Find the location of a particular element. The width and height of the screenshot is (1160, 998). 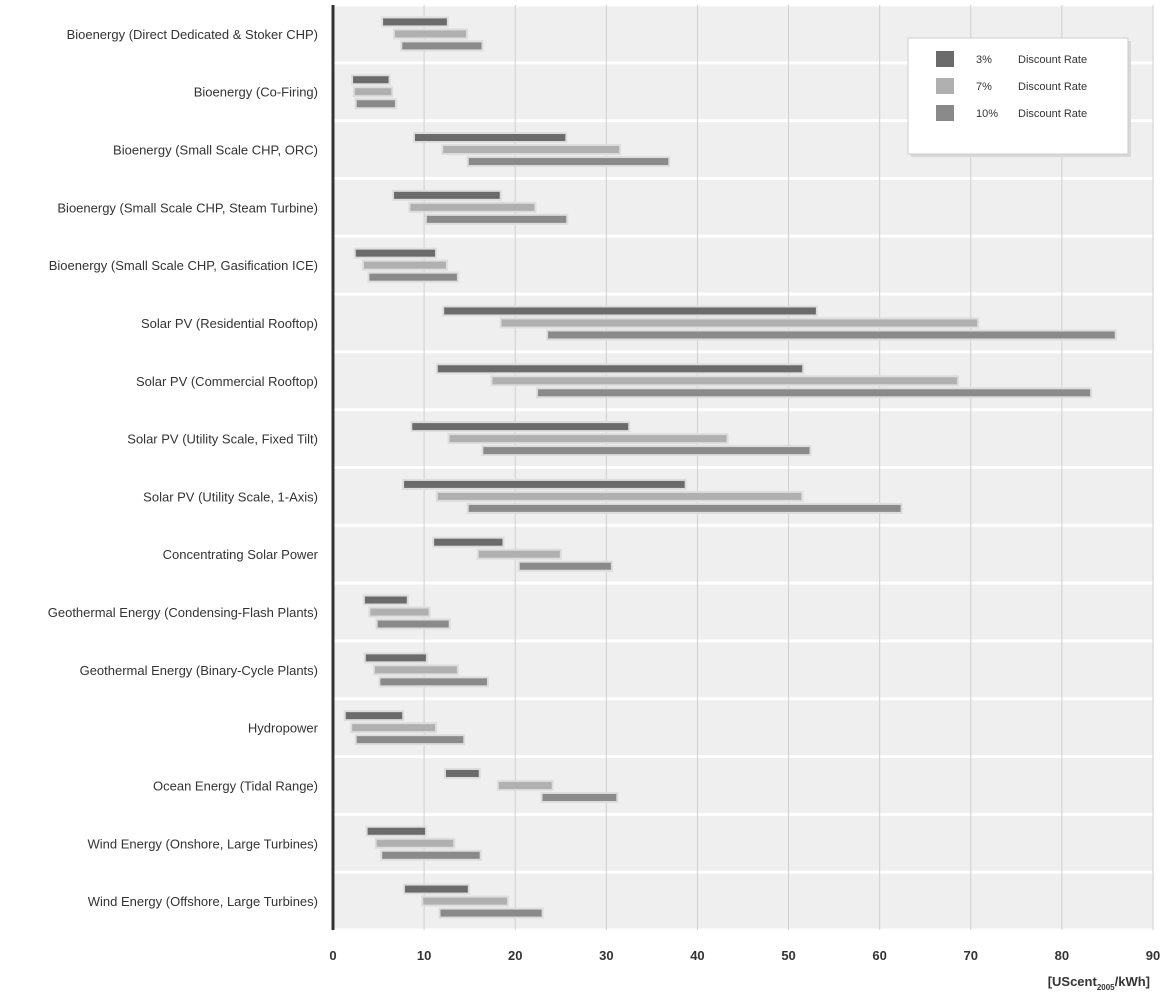

legend-rate: 3% is located at coordinates (984, 60).